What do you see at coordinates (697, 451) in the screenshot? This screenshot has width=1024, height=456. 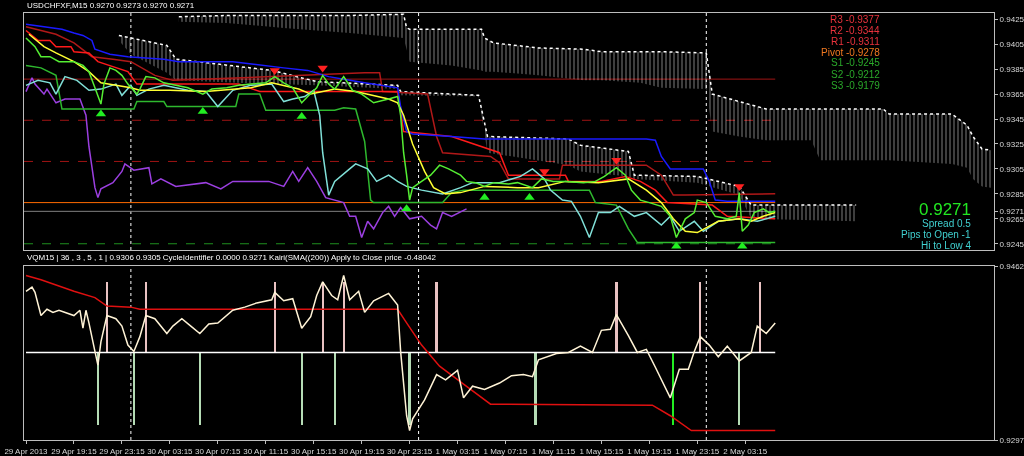 I see `x-tick-label: 1 May 23:15` at bounding box center [697, 451].